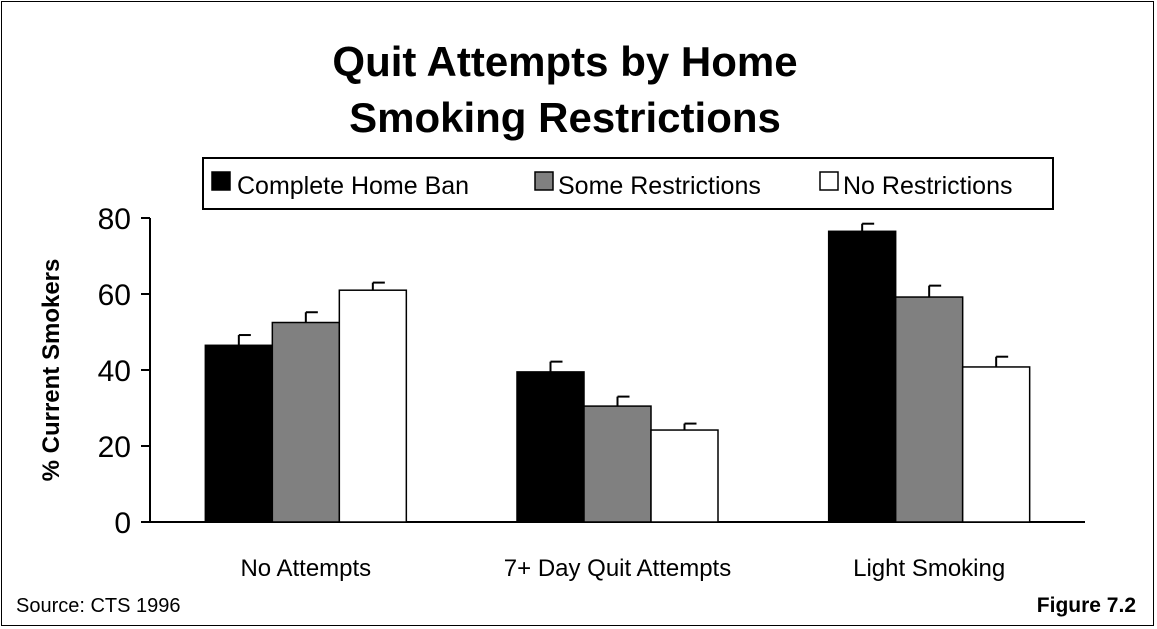  What do you see at coordinates (829, 181) in the screenshot?
I see `legend-swatch-no-restrictions` at bounding box center [829, 181].